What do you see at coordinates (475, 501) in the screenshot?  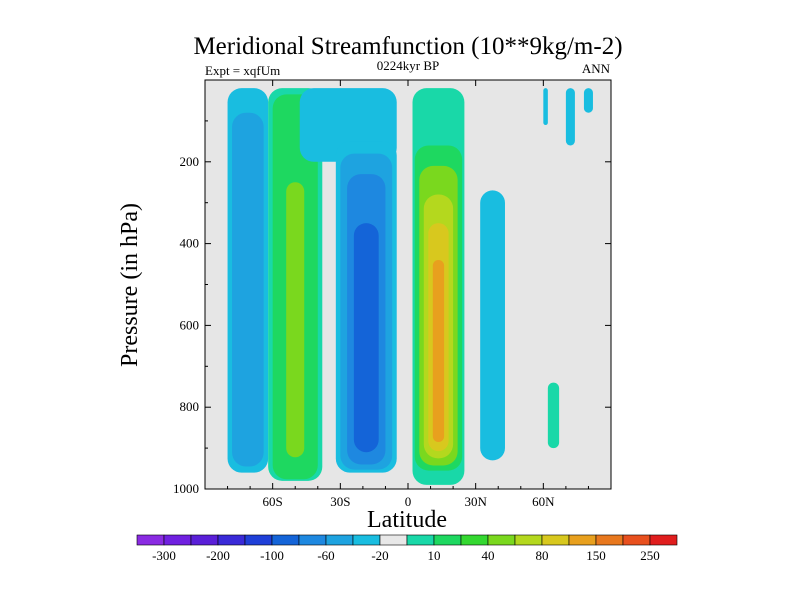 I see `x-tick-label: 30N` at bounding box center [475, 501].